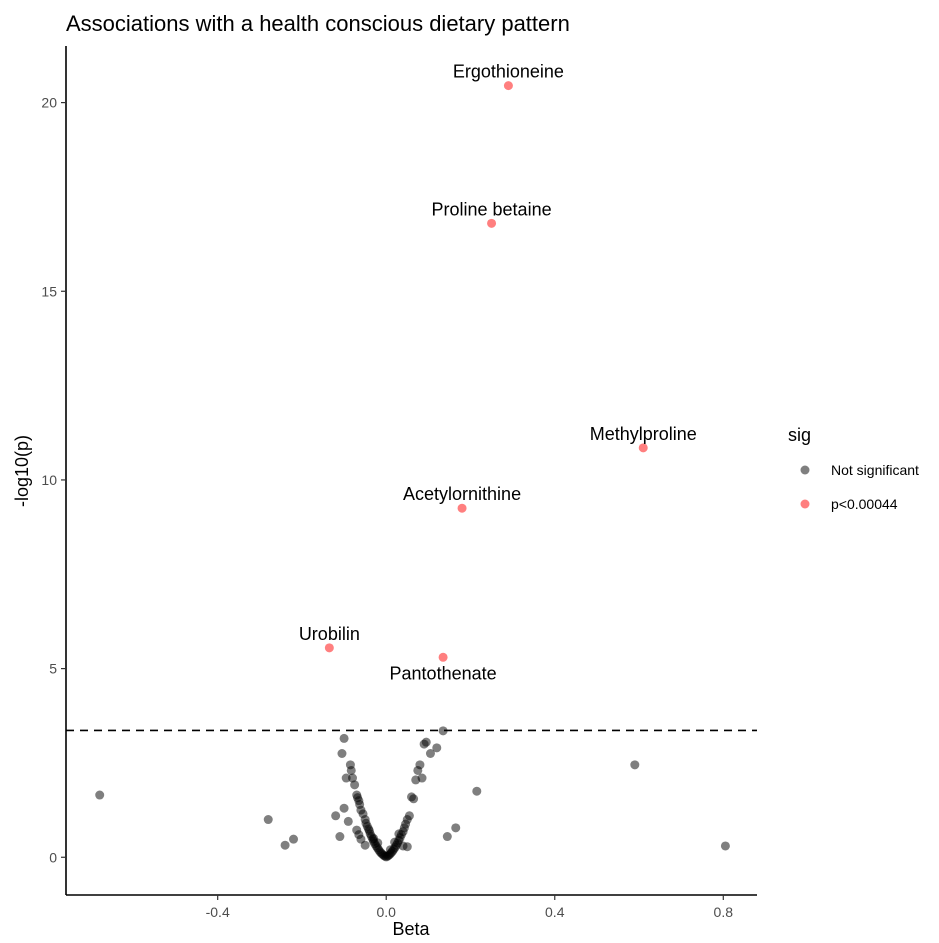  Describe the element at coordinates (386, 912) in the screenshot. I see `x-tick-label: 0.0` at that location.